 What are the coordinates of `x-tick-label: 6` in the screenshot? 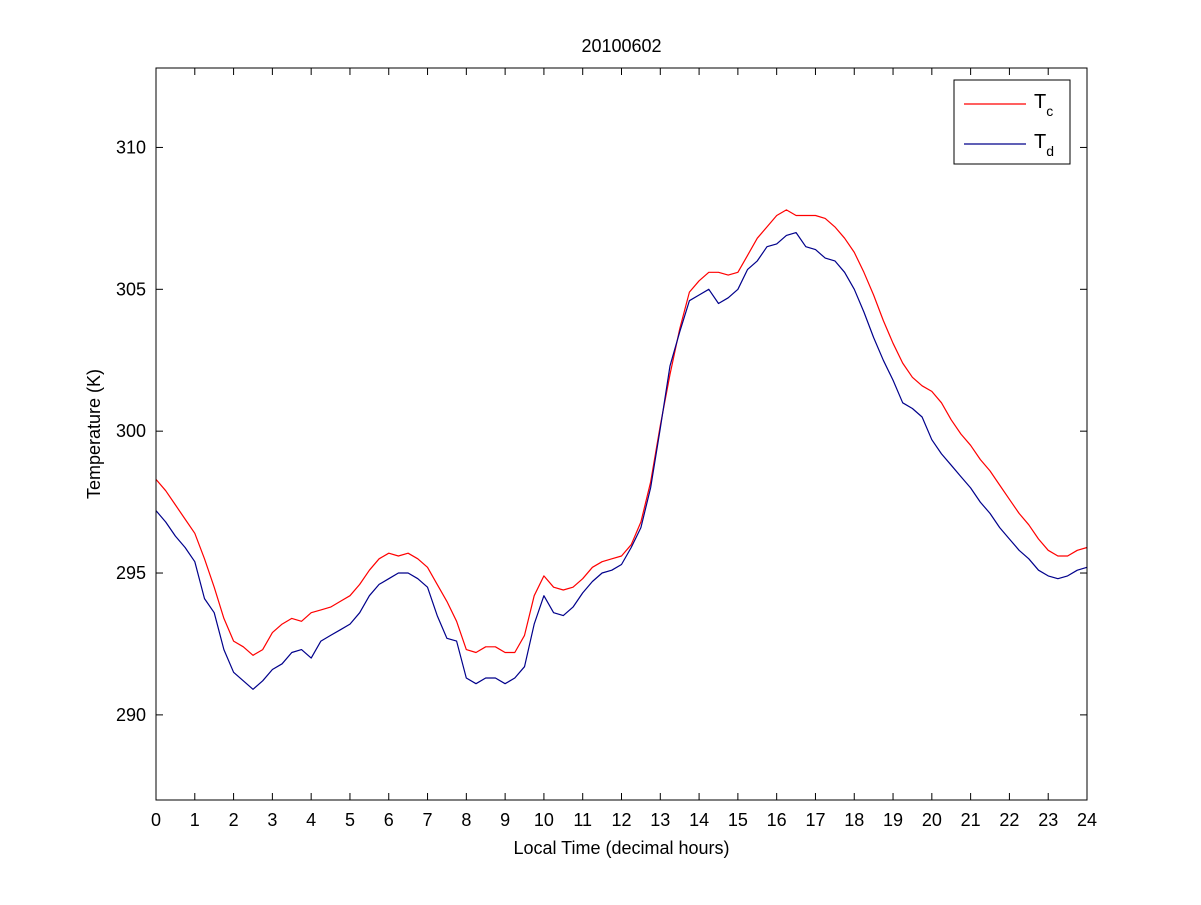 It's located at (389, 820).